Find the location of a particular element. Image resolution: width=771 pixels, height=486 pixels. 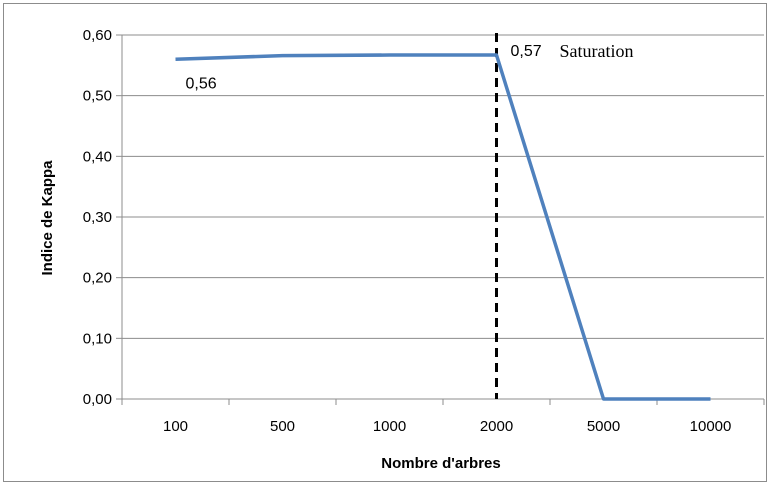

y-tick-label: 0,50 is located at coordinates (97, 96).